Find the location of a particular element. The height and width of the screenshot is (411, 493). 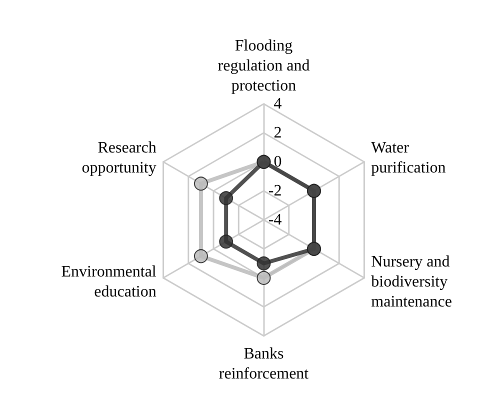

y-tick-label: -2 is located at coordinates (275, 191).